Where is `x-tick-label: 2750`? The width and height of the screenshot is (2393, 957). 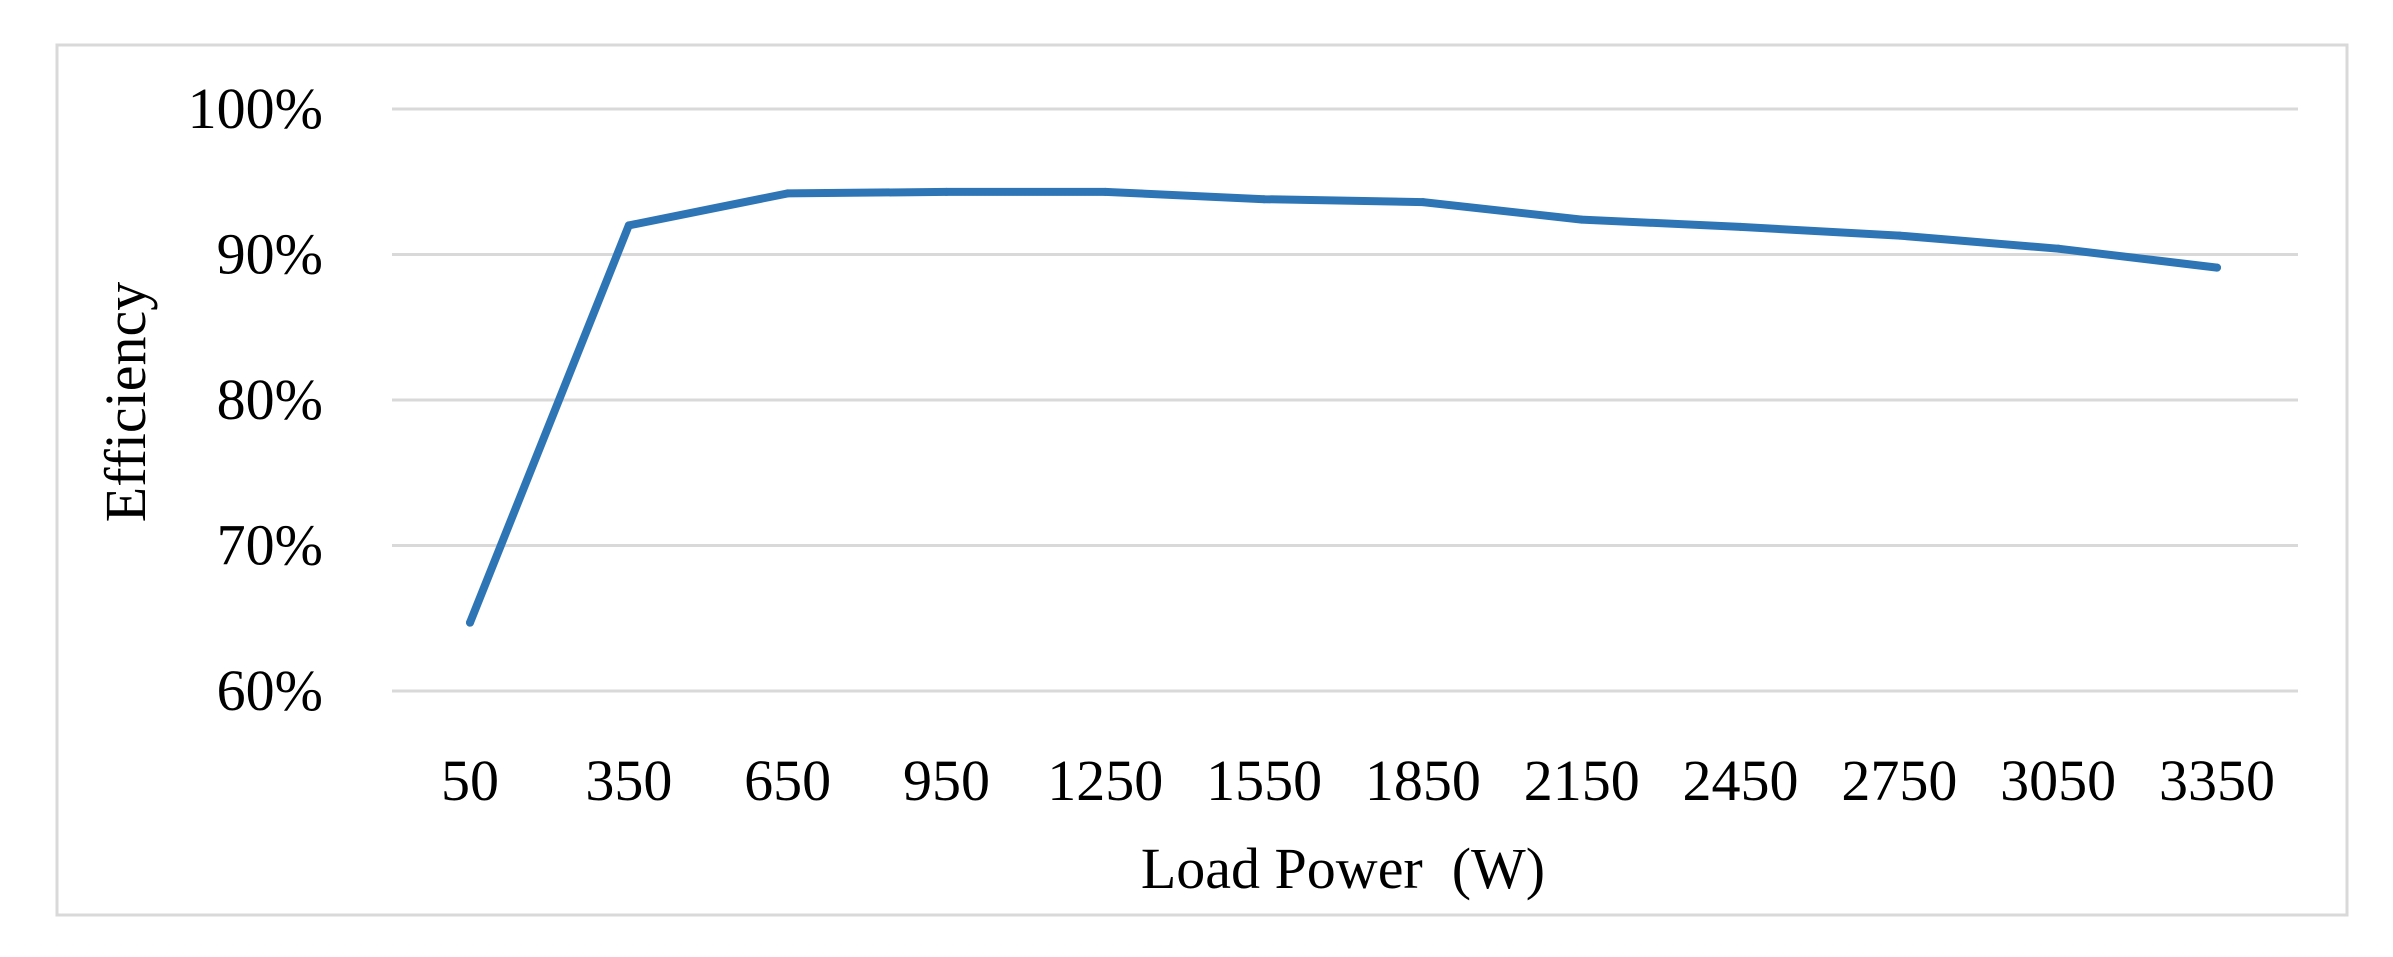 x-tick-label: 2750 is located at coordinates (1899, 780).